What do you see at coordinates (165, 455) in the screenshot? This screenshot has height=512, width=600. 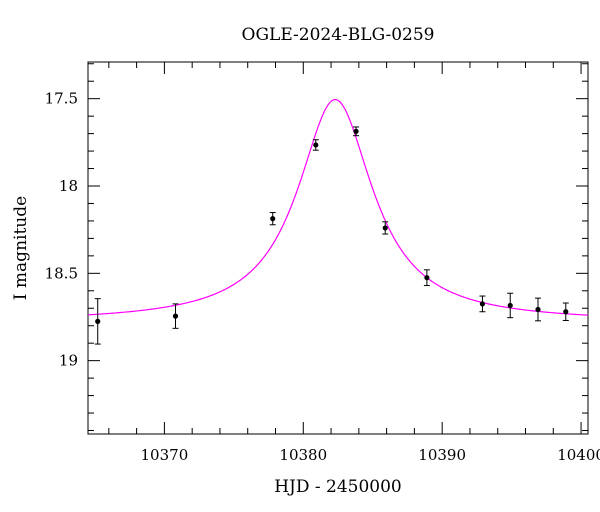 I see `x-tick-label: 10370` at bounding box center [165, 455].